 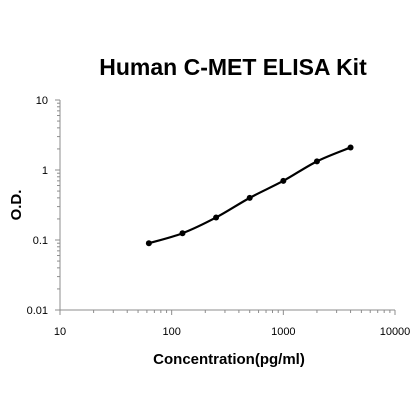 What do you see at coordinates (233, 67) in the screenshot?
I see `chart-title: Human C-MET ELISA Kit` at bounding box center [233, 67].